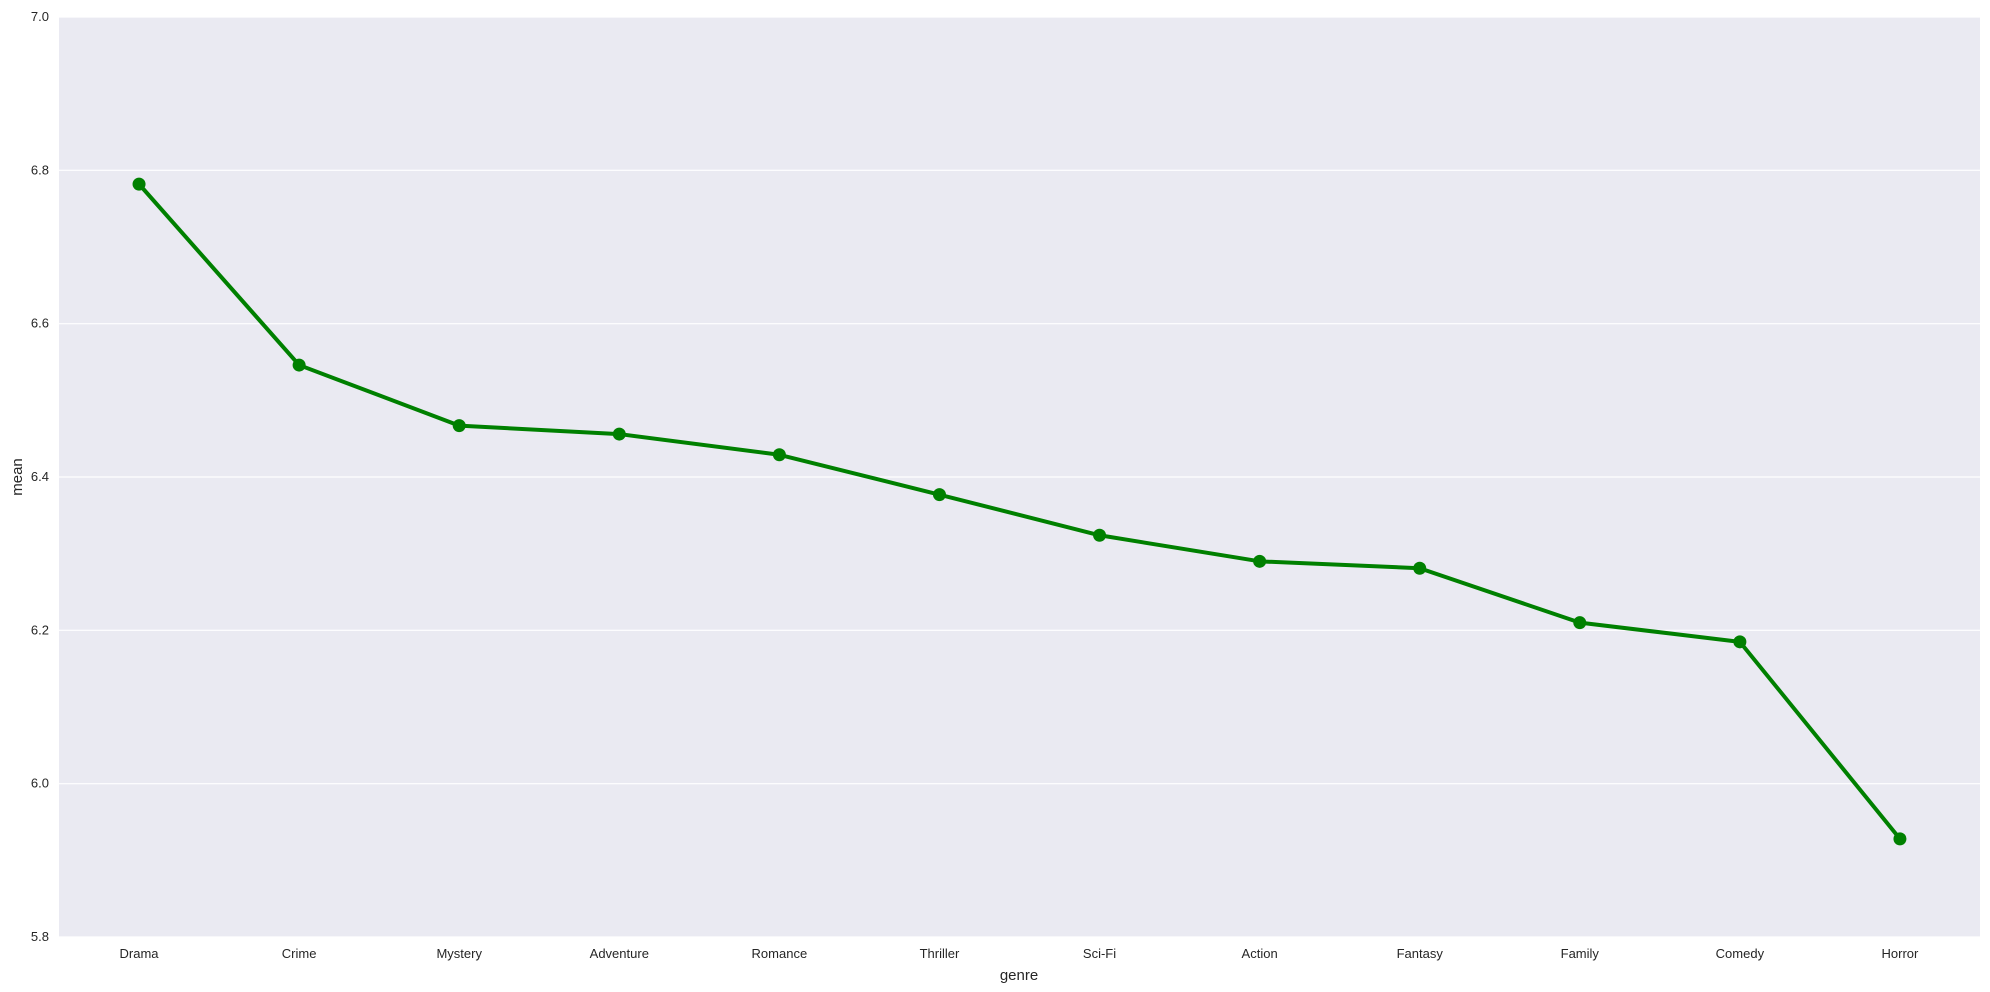 This screenshot has width=1990, height=992. What do you see at coordinates (17, 477) in the screenshot?
I see `y-axis-label: mean` at bounding box center [17, 477].